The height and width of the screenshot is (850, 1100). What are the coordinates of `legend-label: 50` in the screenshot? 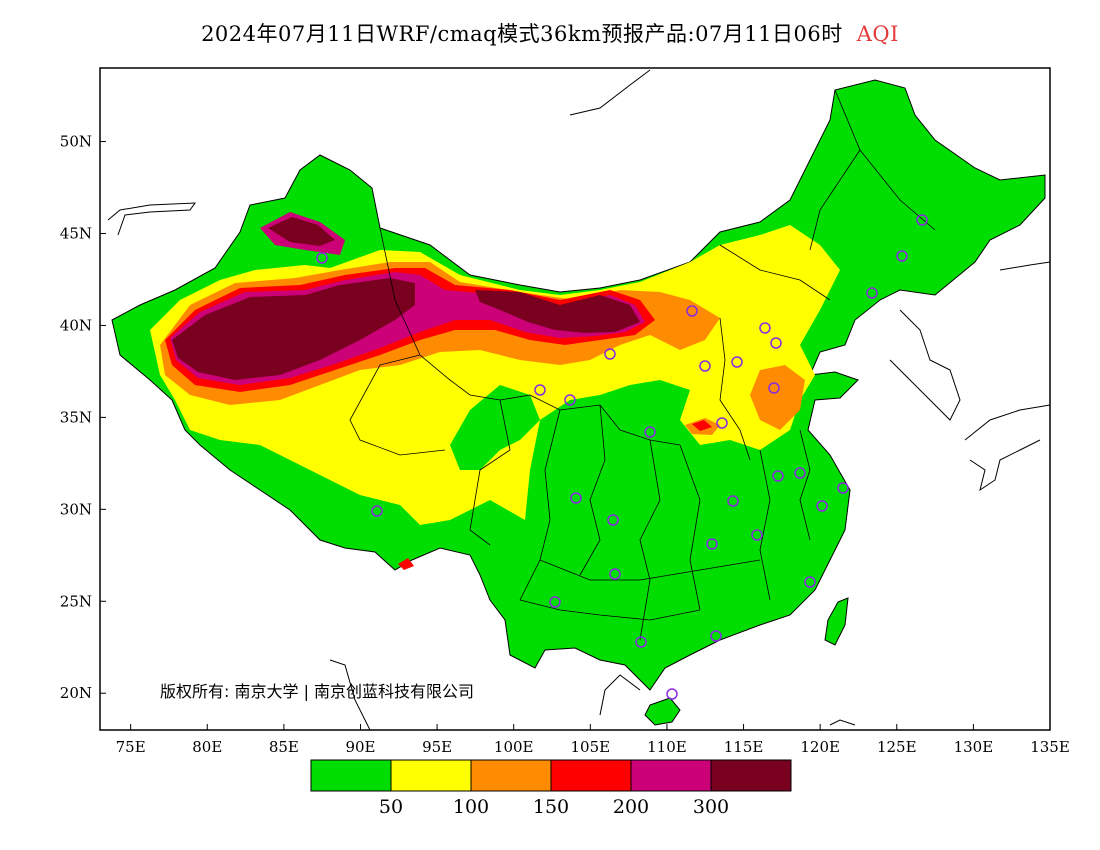 It's located at (391, 807).